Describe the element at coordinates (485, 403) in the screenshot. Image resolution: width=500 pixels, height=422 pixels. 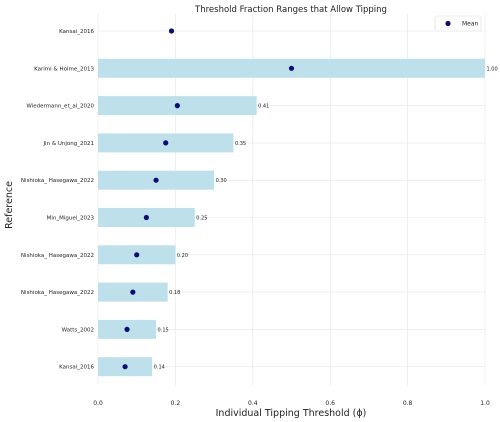
I see `x-tick-label: 1.0` at that location.